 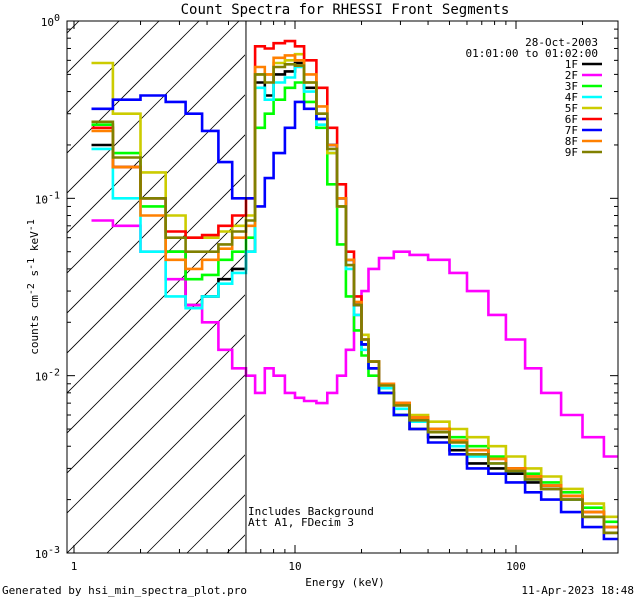 I want to click on legend-label-8F: 8F, so click(x=571, y=141).